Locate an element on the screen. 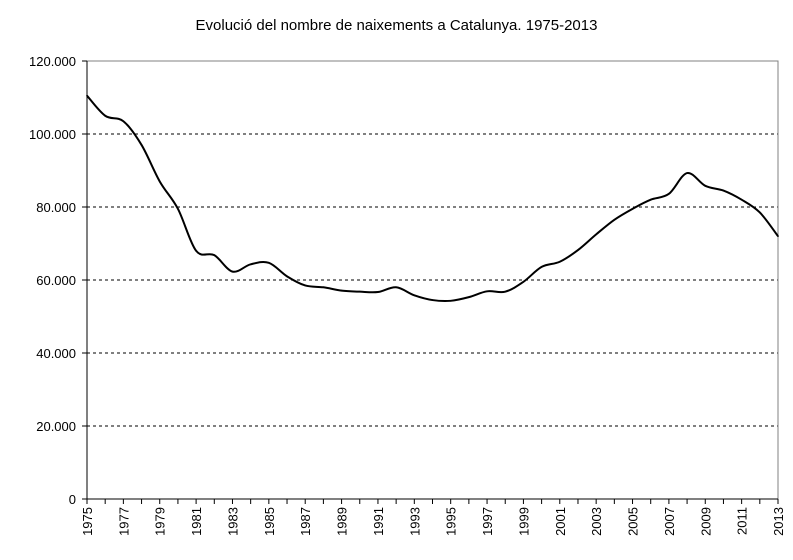 This screenshot has width=793, height=560. x-tick-label: 1979 is located at coordinates (160, 521).